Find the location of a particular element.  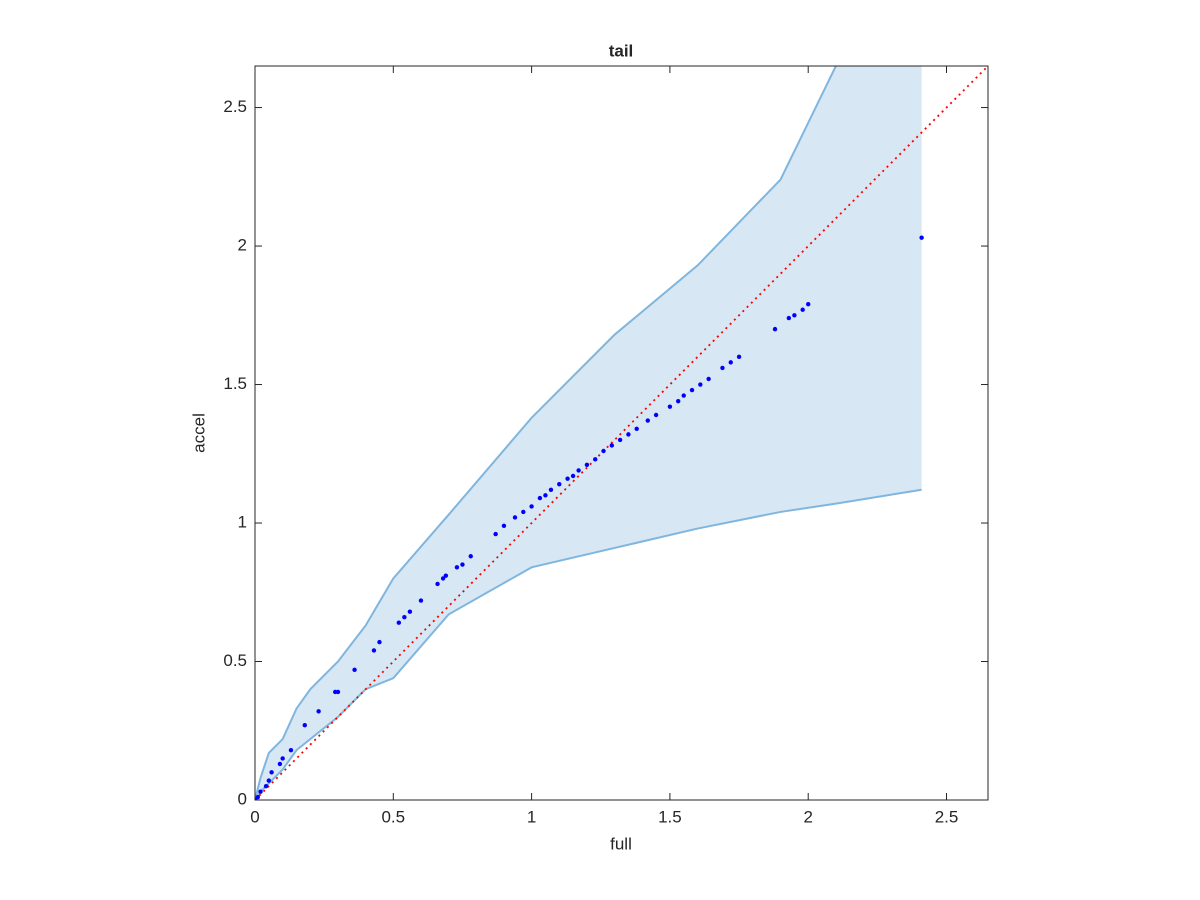

y-tick-label: 1.5 is located at coordinates (235, 383).